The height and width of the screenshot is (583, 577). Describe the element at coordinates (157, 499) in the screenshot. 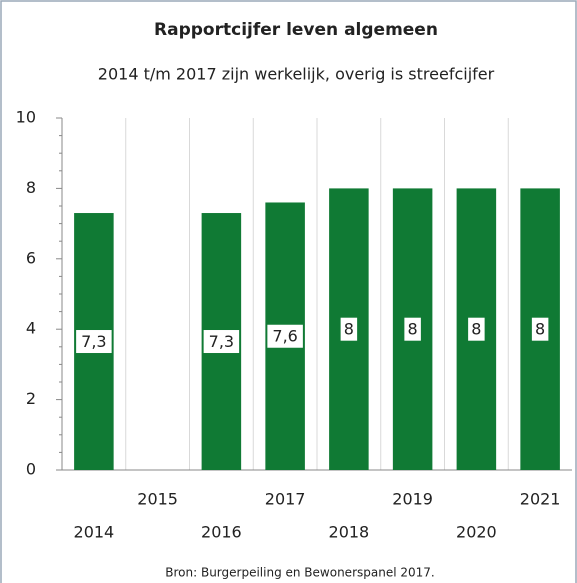

I see `x-tick-label: 2015` at that location.